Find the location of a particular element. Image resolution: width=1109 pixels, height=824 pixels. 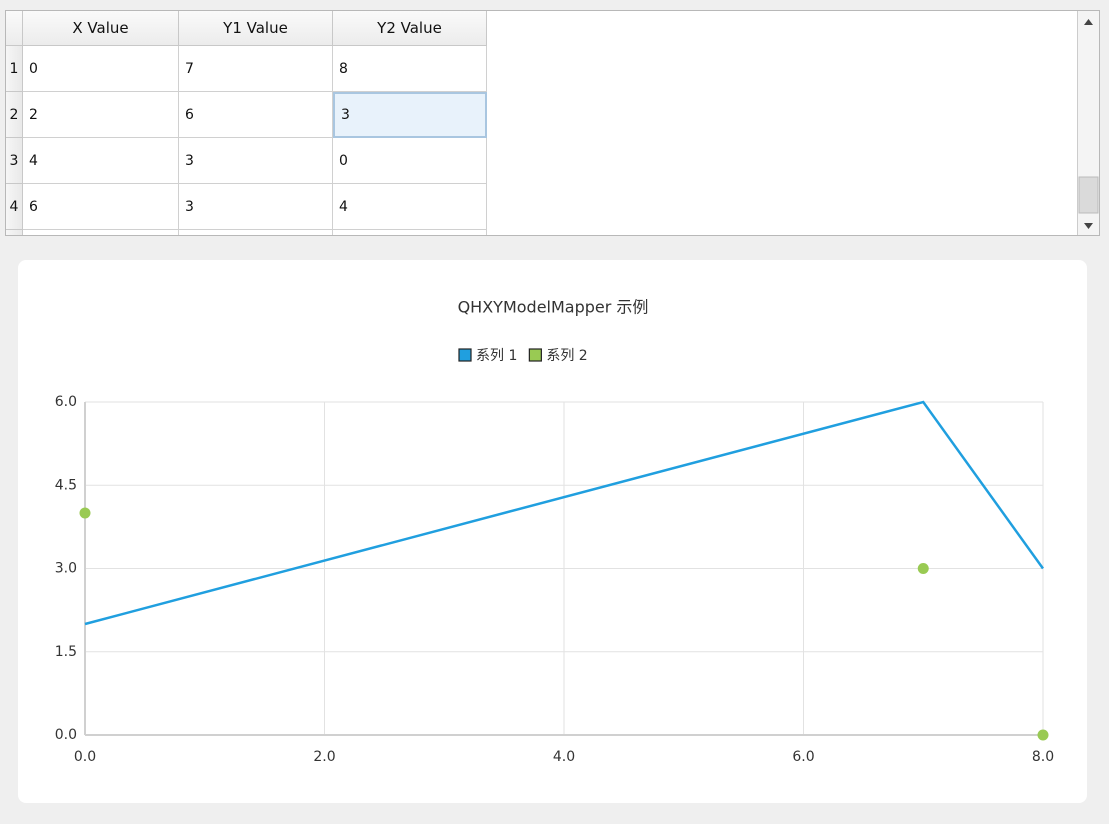

row-header: 1 is located at coordinates (14, 69).